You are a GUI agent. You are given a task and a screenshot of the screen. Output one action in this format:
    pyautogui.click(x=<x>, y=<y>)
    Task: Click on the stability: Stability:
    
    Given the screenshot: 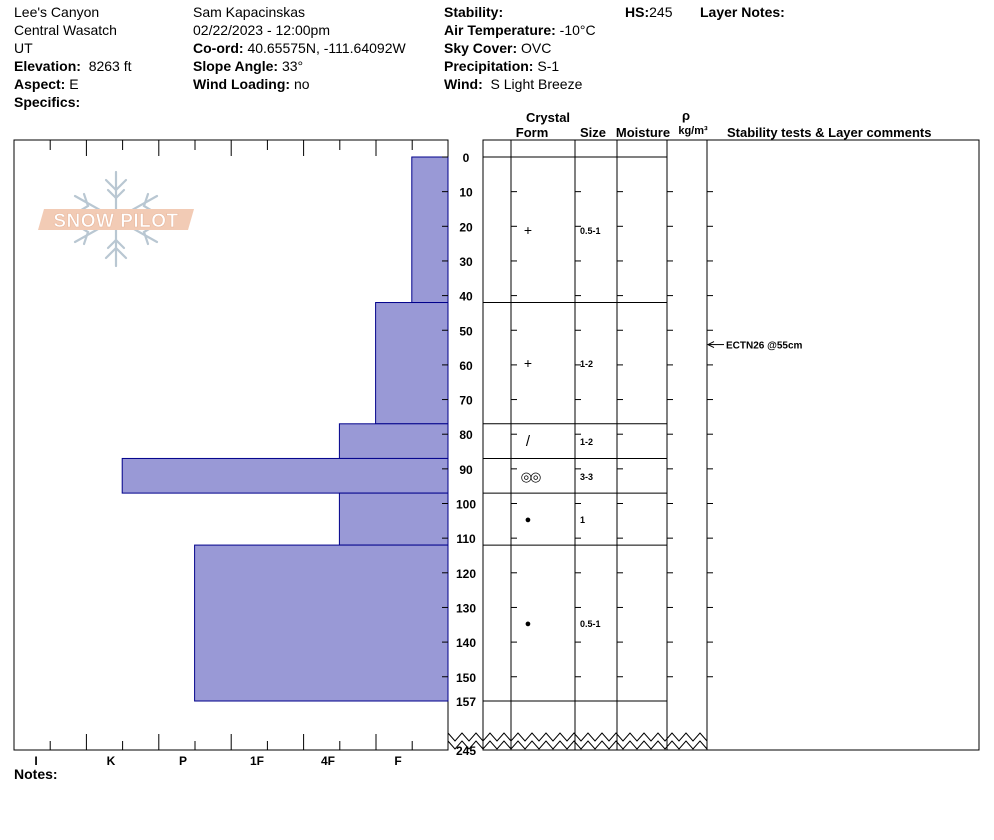 What is the action you would take?
    pyautogui.click(x=473, y=12)
    